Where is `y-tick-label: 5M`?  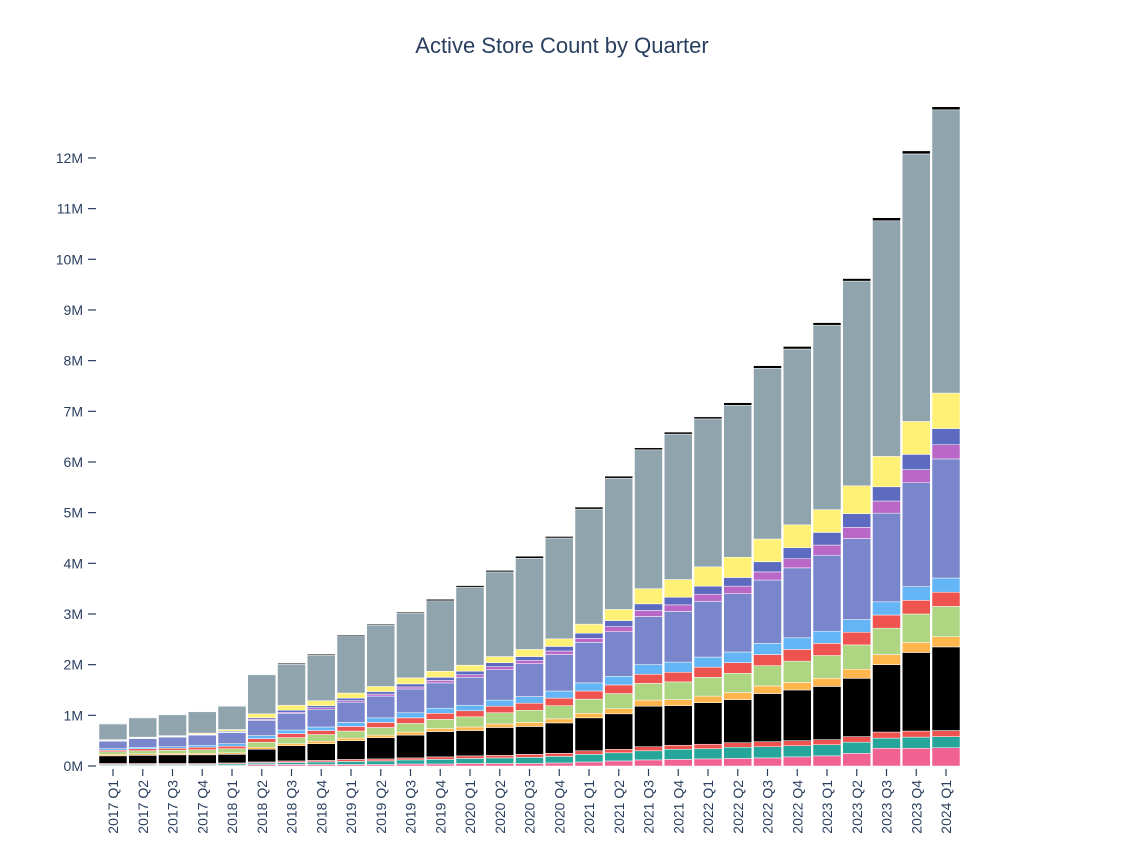 y-tick-label: 5M is located at coordinates (73, 513).